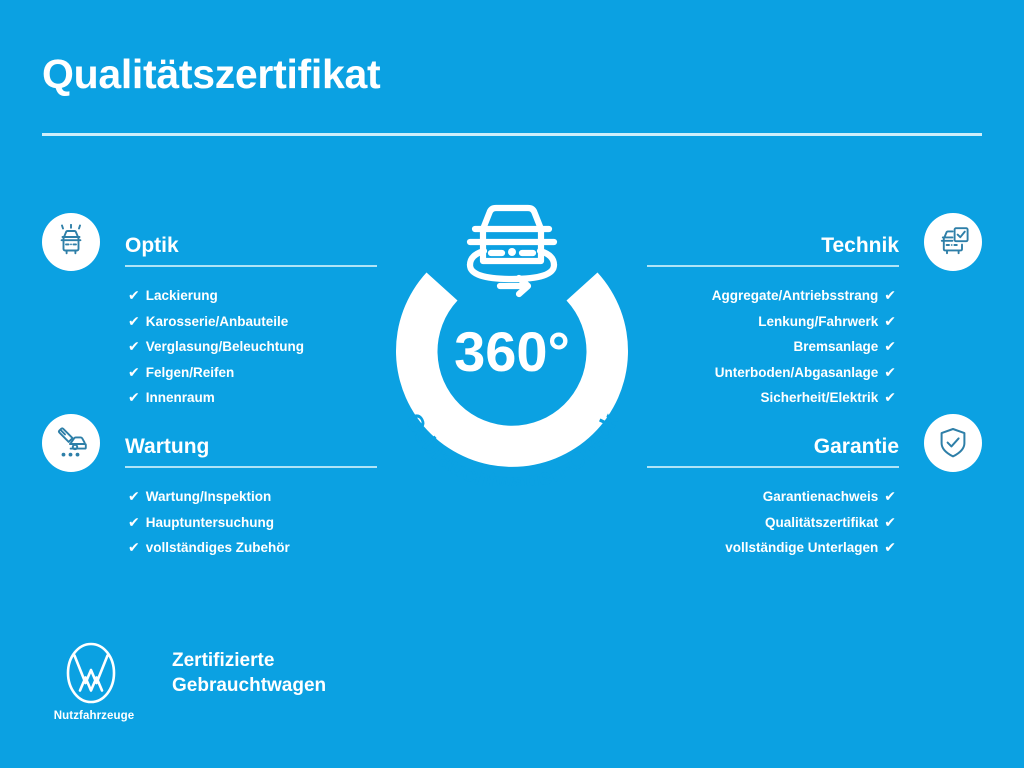 Image resolution: width=1024 pixels, height=768 pixels. I want to click on section-garantie-heading: Garantie, so click(856, 446).